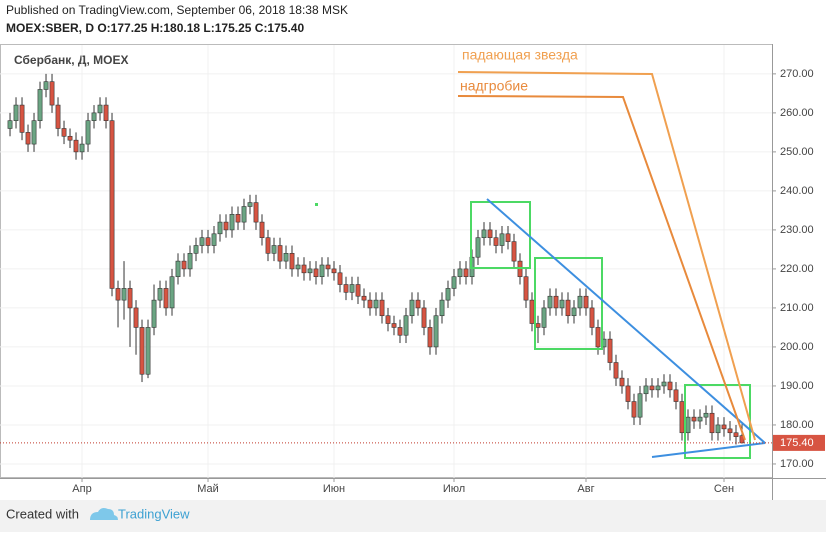 The image size is (826, 537). I want to click on footer-brand: TradingView, so click(154, 513).